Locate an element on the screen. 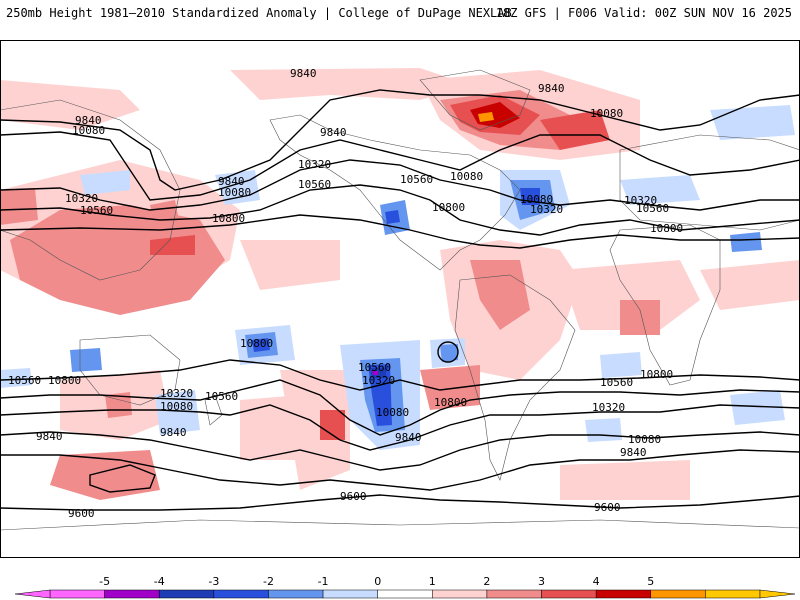 Image resolution: width=800 pixels, height=600 pixels. contour-9840-south is located at coordinates (400, 470).